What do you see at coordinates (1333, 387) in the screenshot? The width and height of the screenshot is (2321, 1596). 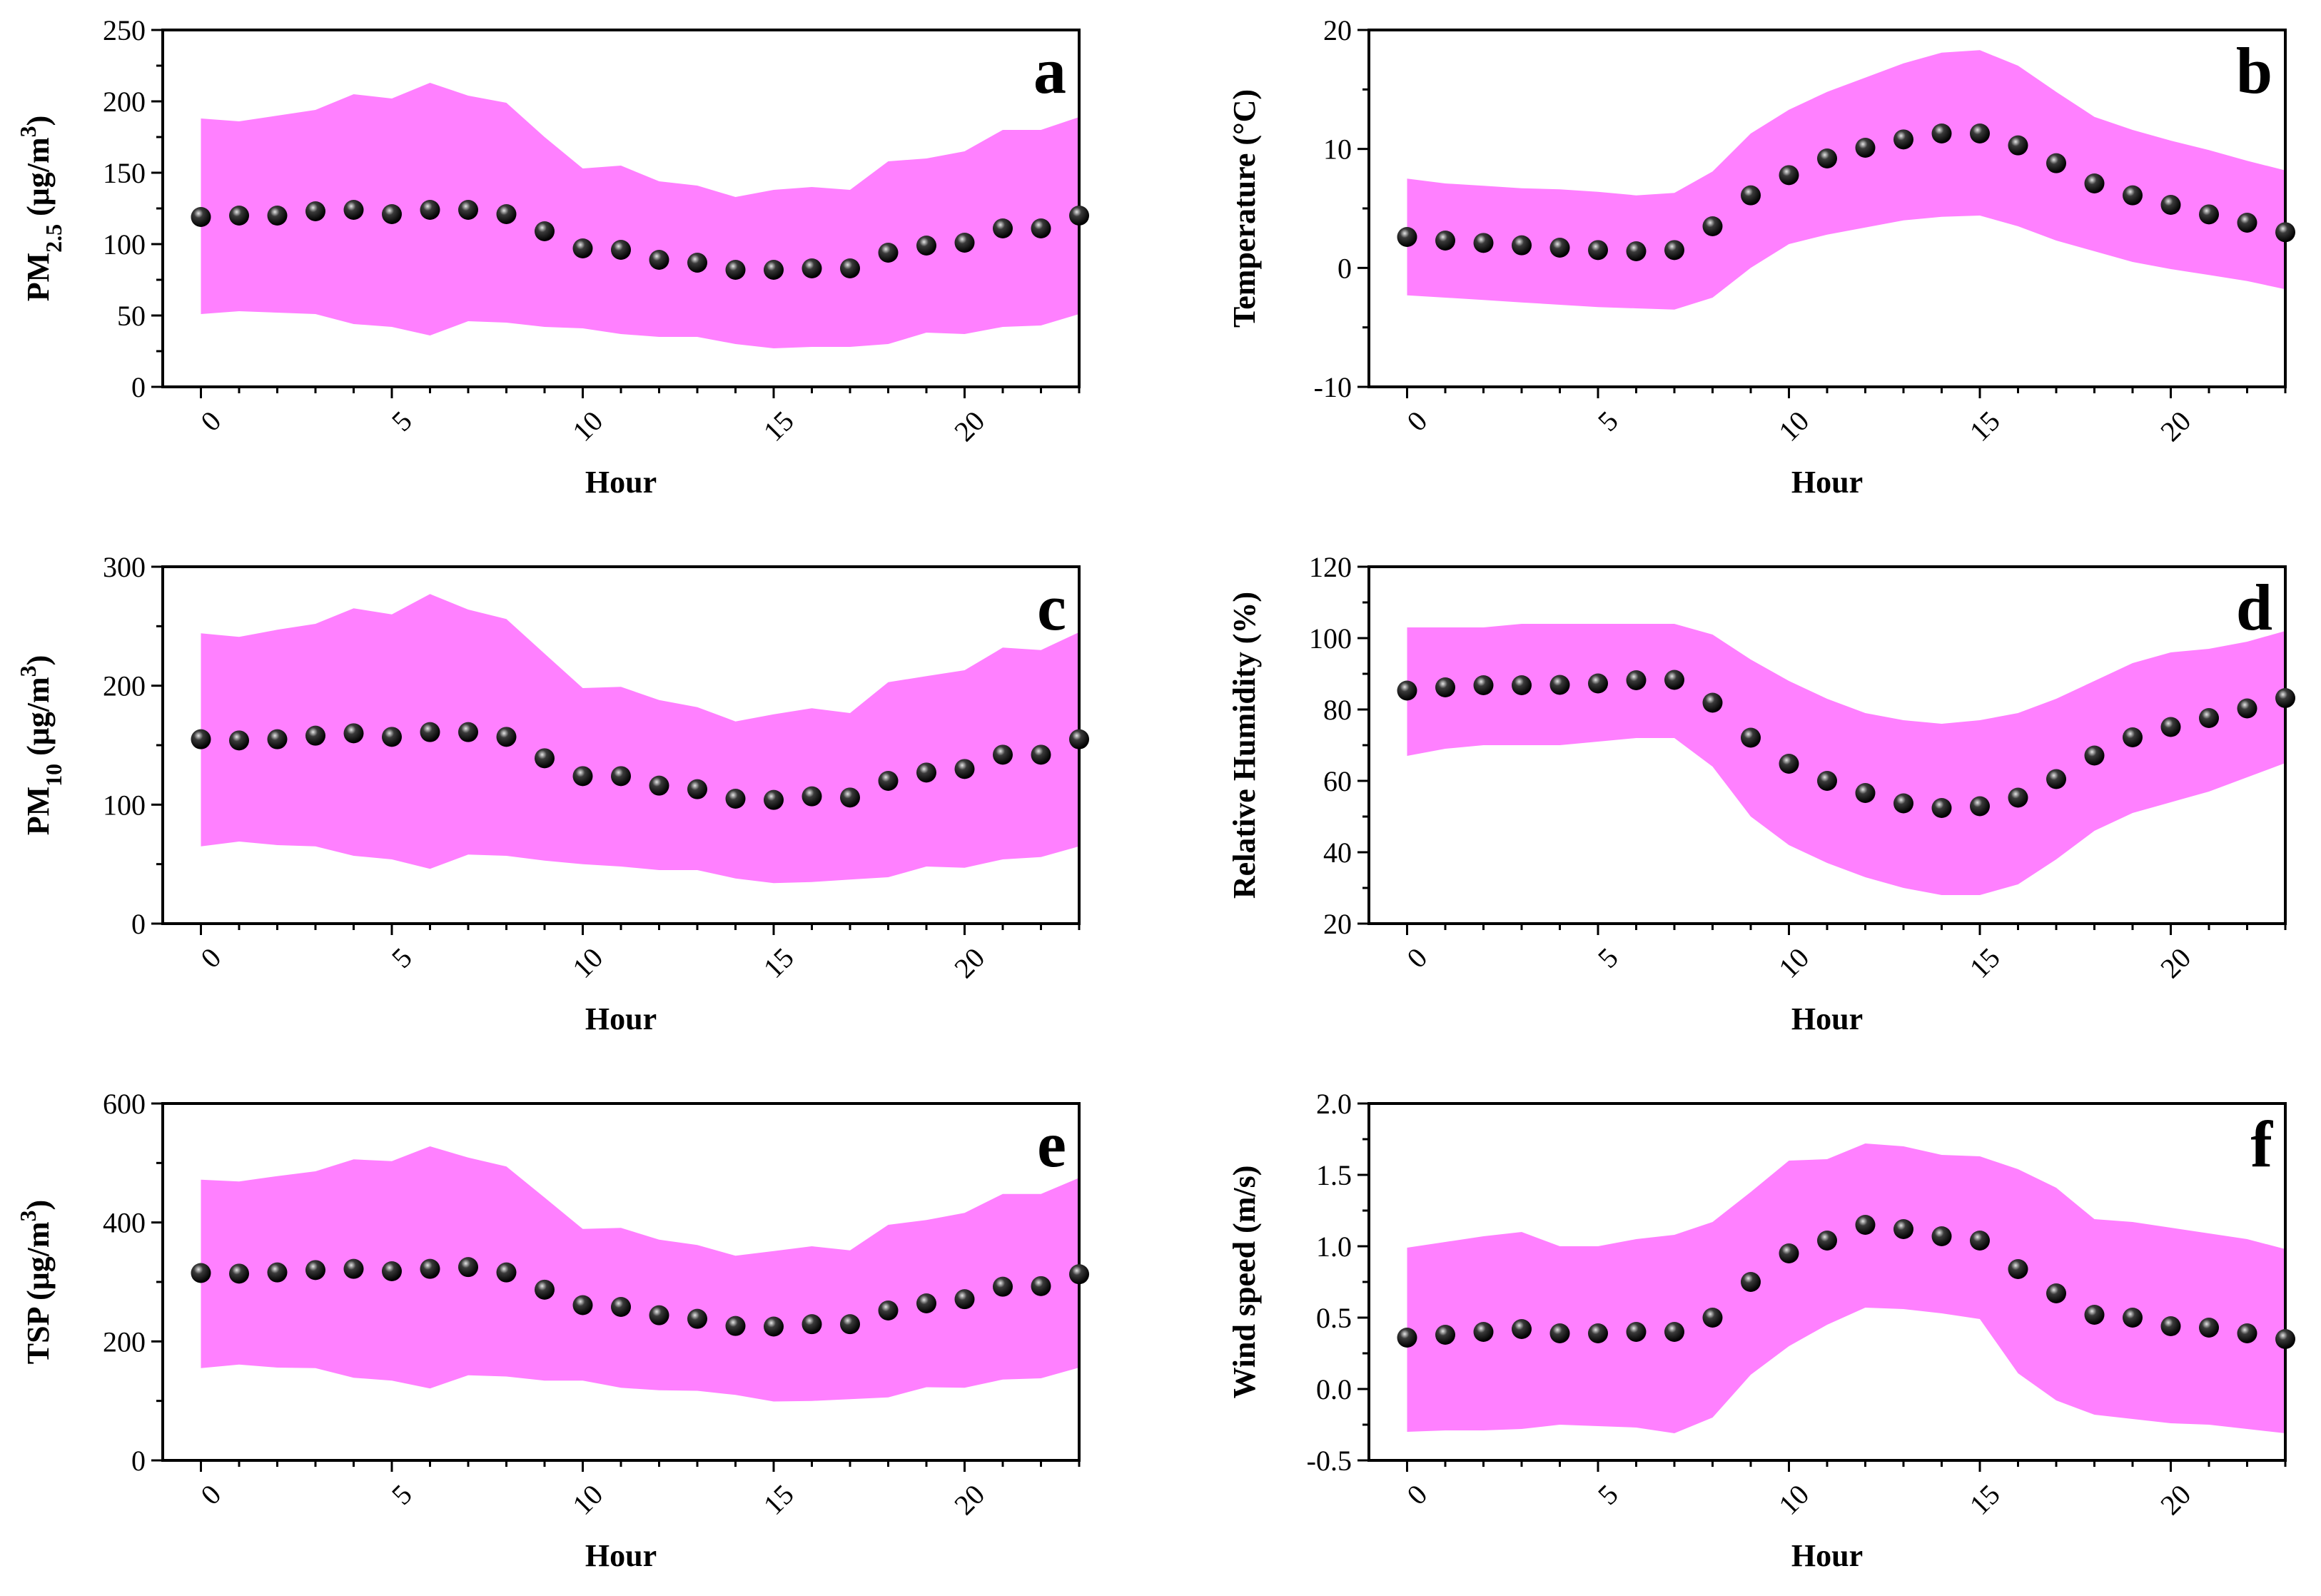 I see `y-tick-label: -10` at bounding box center [1333, 387].